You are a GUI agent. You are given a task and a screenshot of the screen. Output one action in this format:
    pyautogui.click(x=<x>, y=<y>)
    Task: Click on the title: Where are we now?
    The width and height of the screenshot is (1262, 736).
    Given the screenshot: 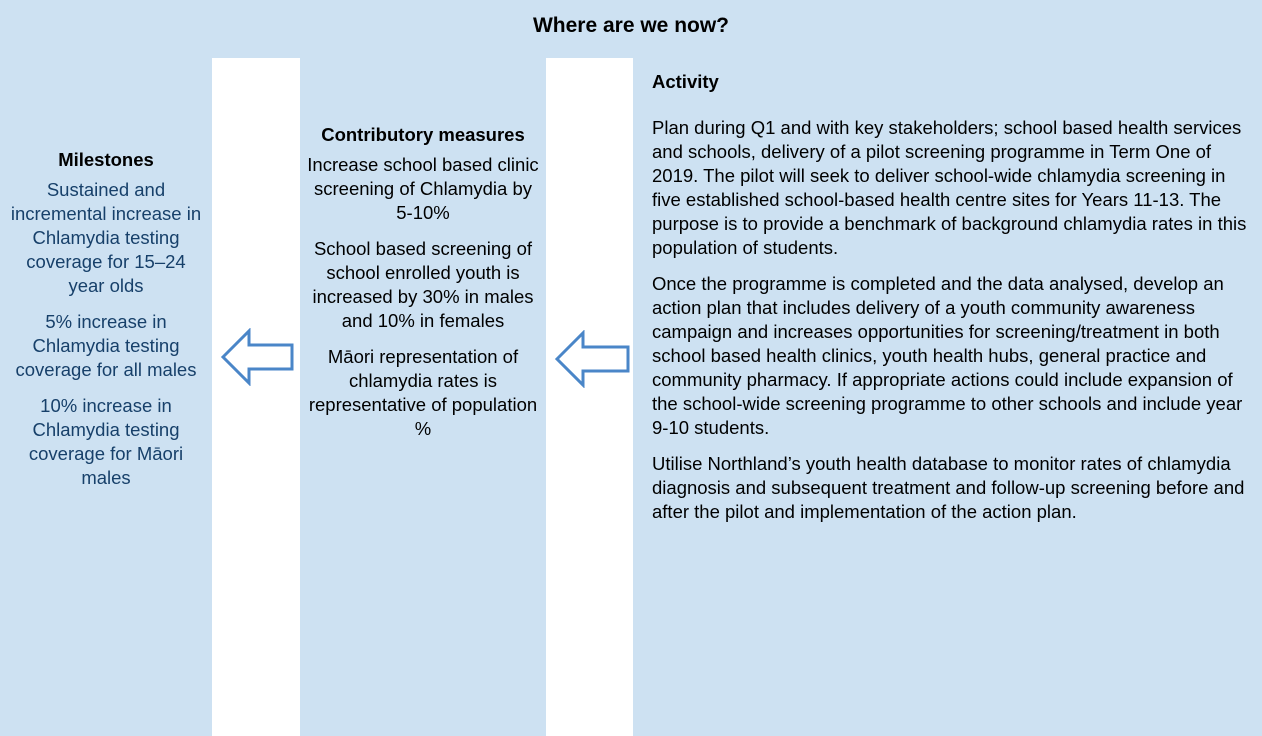 What is the action you would take?
    pyautogui.click(x=631, y=25)
    